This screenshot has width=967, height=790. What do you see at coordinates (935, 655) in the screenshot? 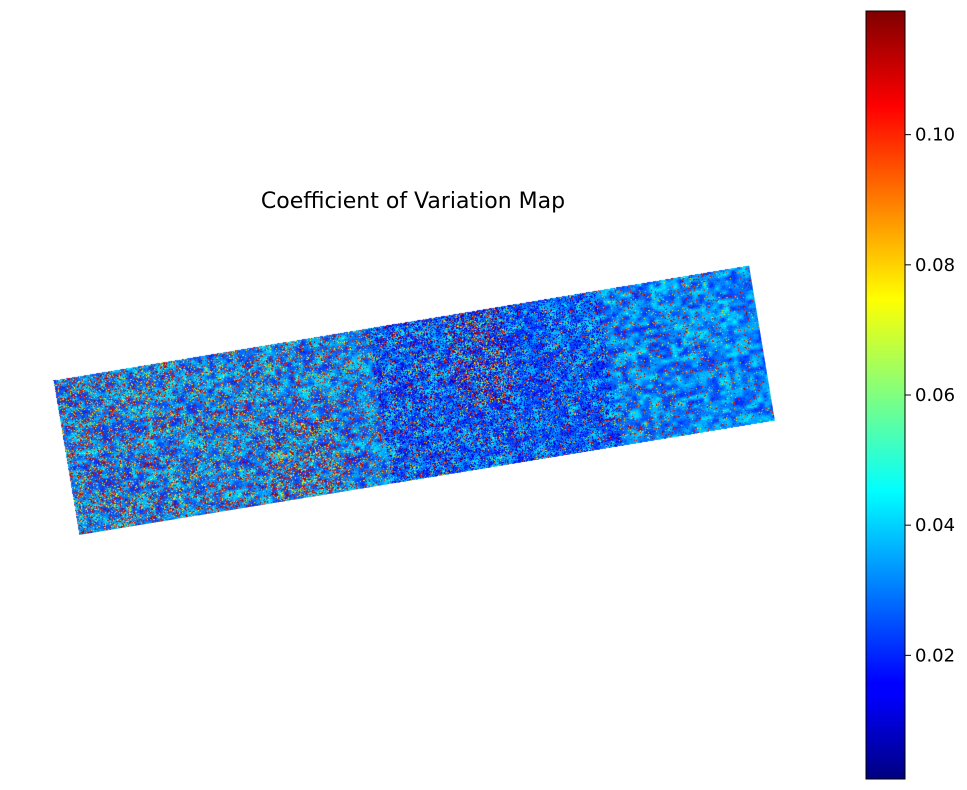
I see `colorbar-tick-label: 0.02` at bounding box center [935, 655].